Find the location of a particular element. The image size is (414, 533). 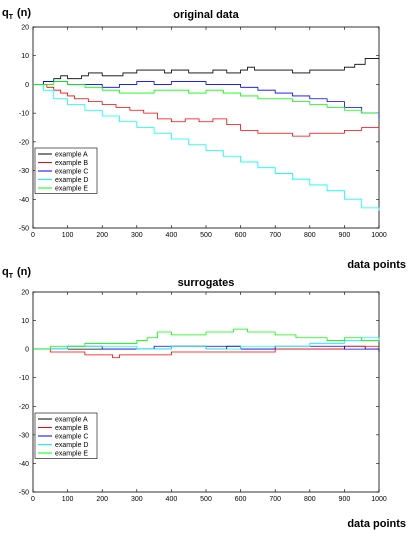

x-axis-label-original: data points is located at coordinates (376, 265).